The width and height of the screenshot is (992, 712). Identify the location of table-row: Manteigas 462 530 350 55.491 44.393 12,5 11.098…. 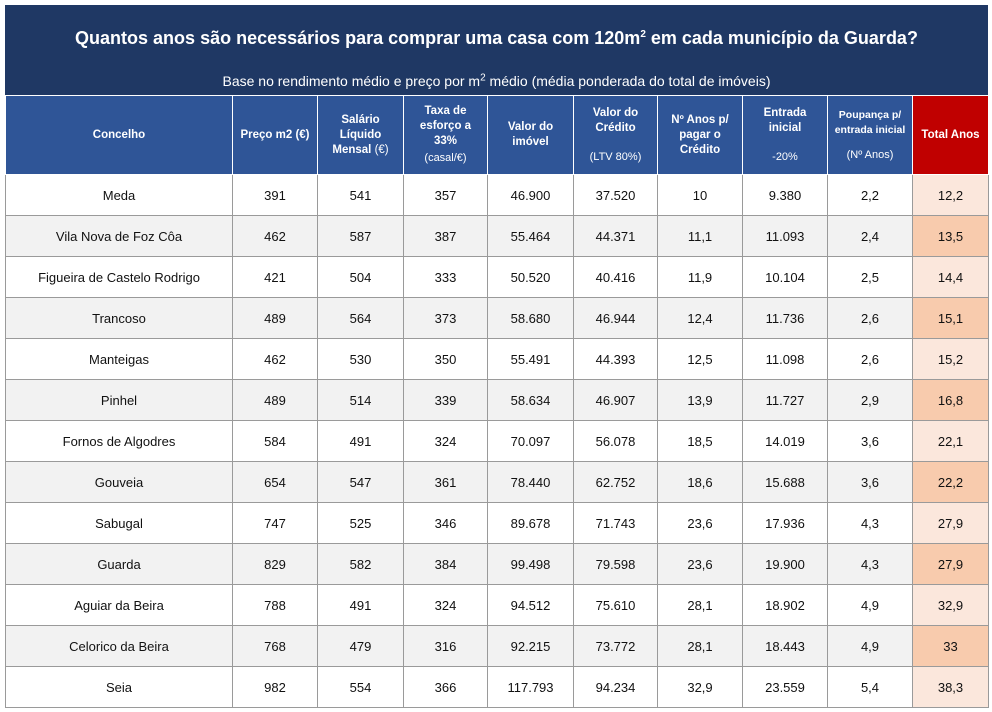
(497, 359).